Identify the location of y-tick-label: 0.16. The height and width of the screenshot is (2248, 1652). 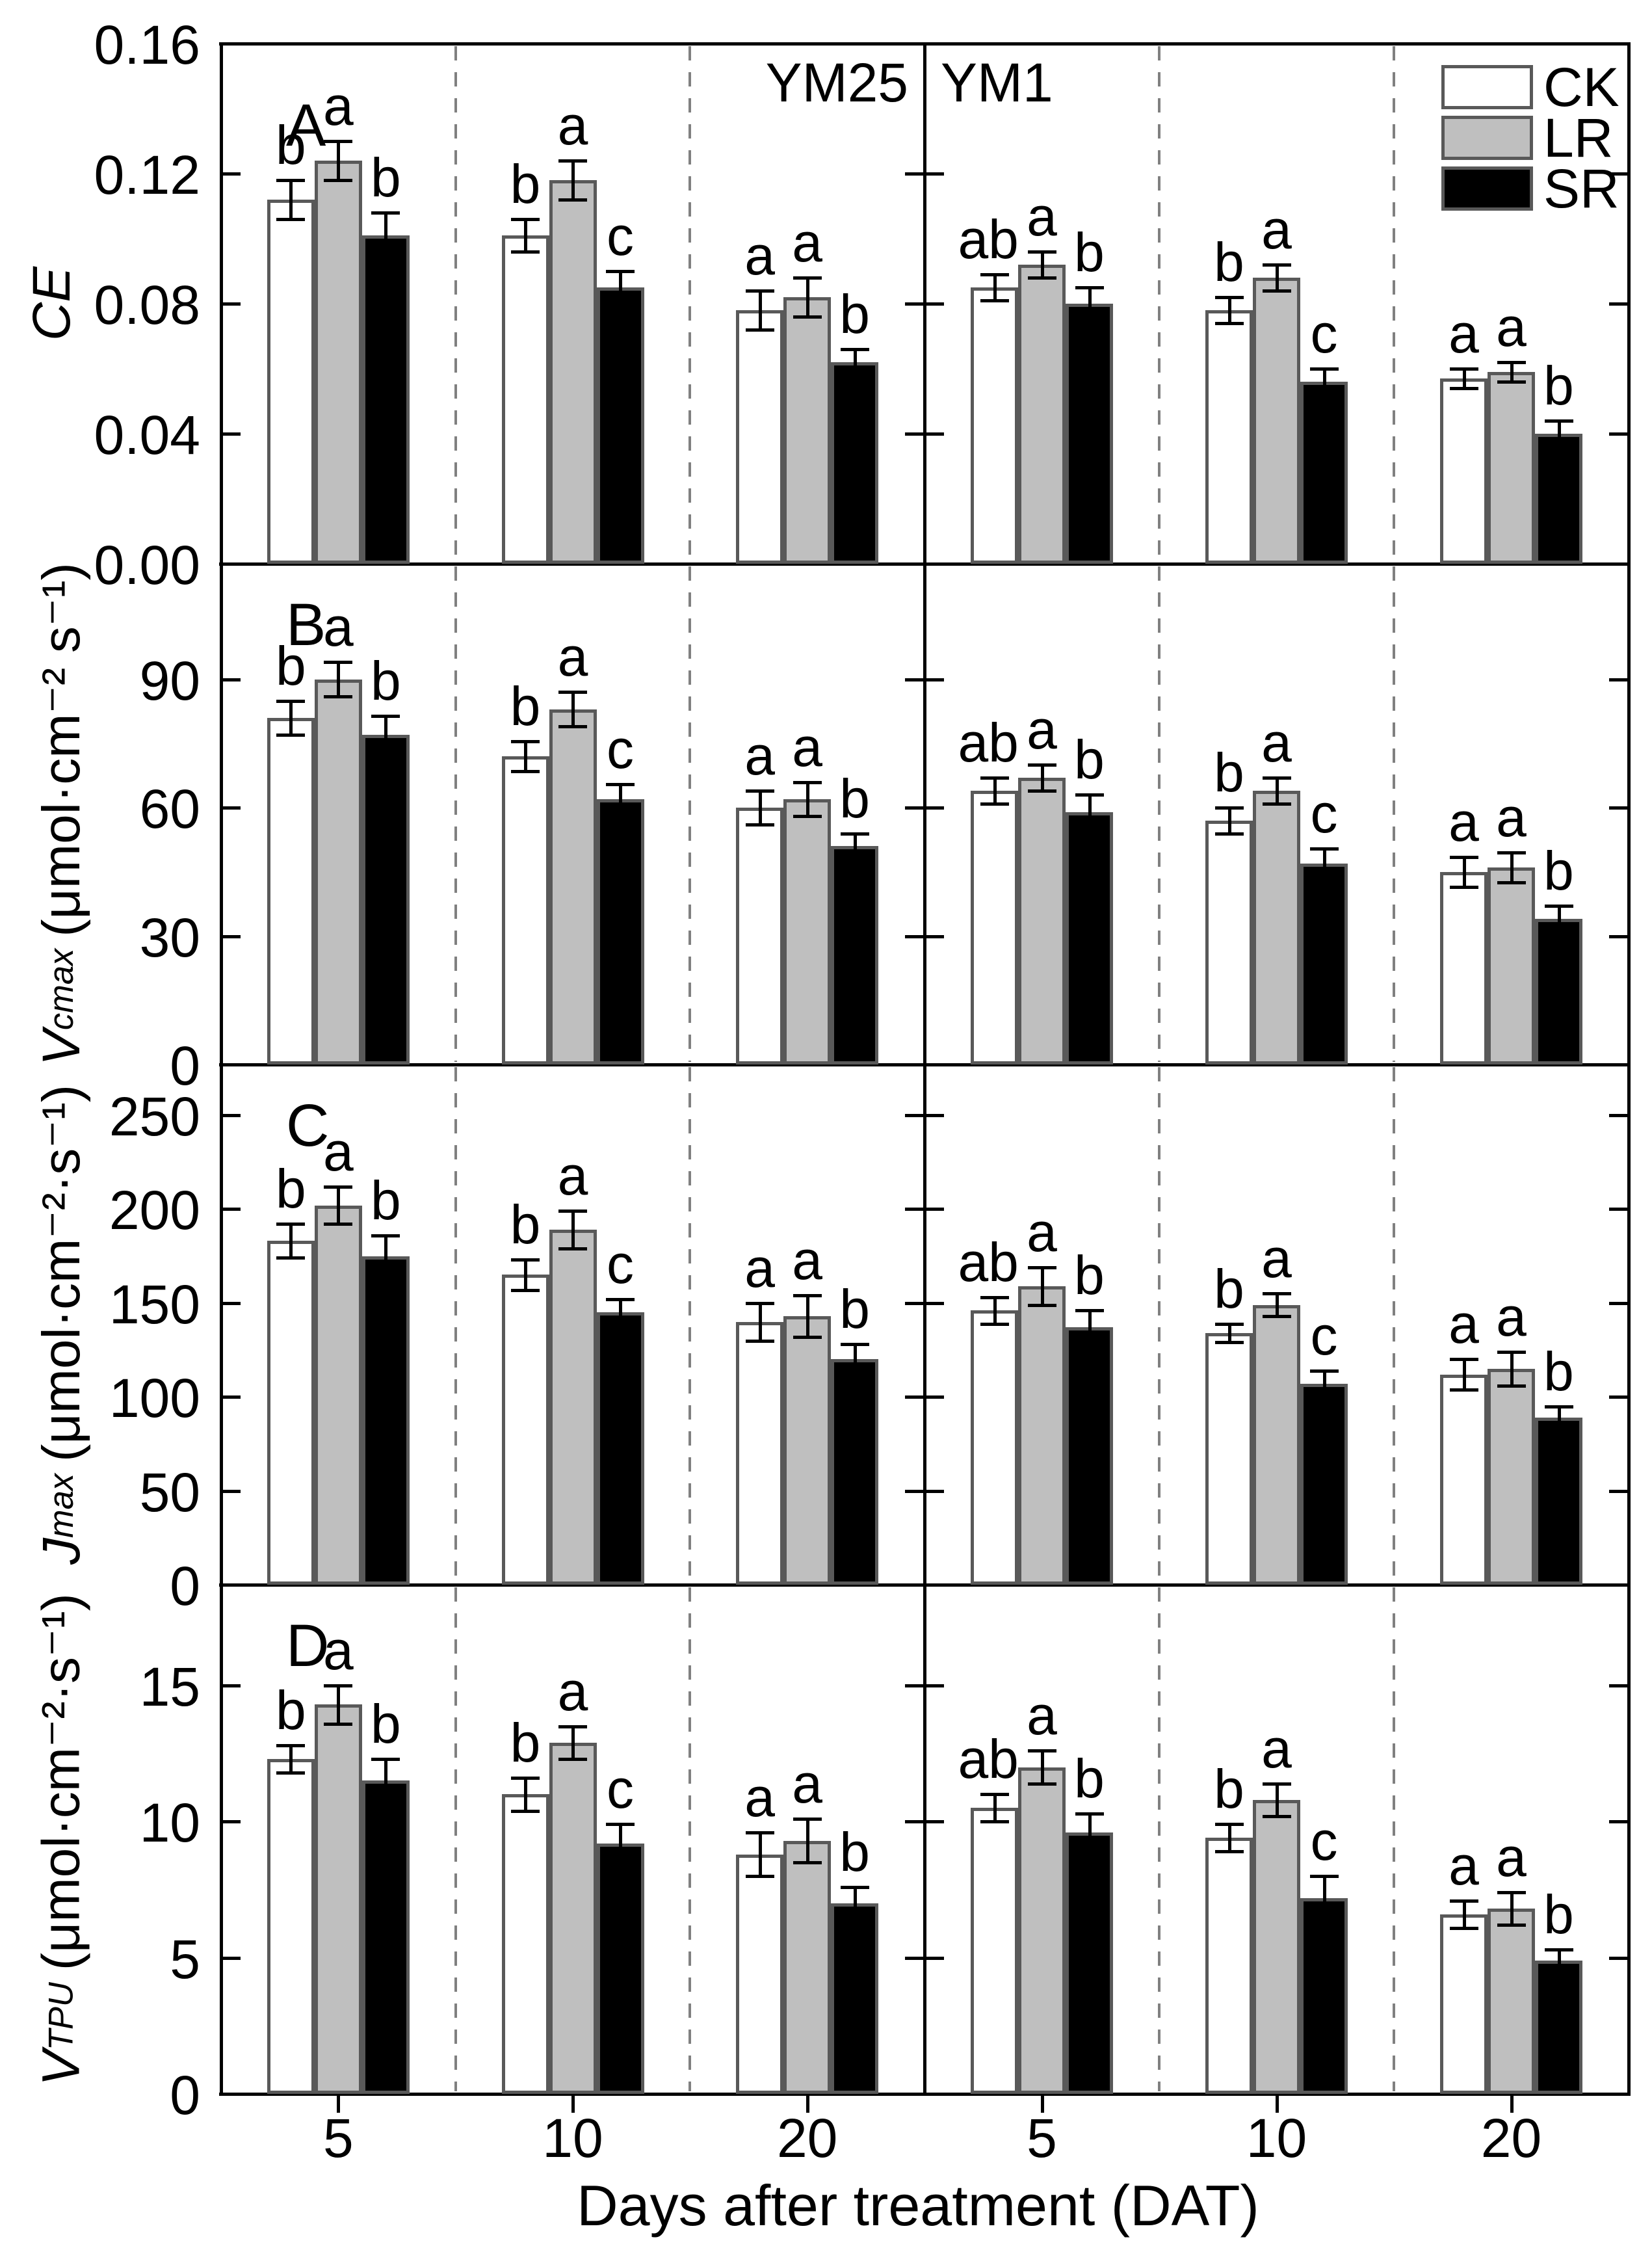
(147, 44).